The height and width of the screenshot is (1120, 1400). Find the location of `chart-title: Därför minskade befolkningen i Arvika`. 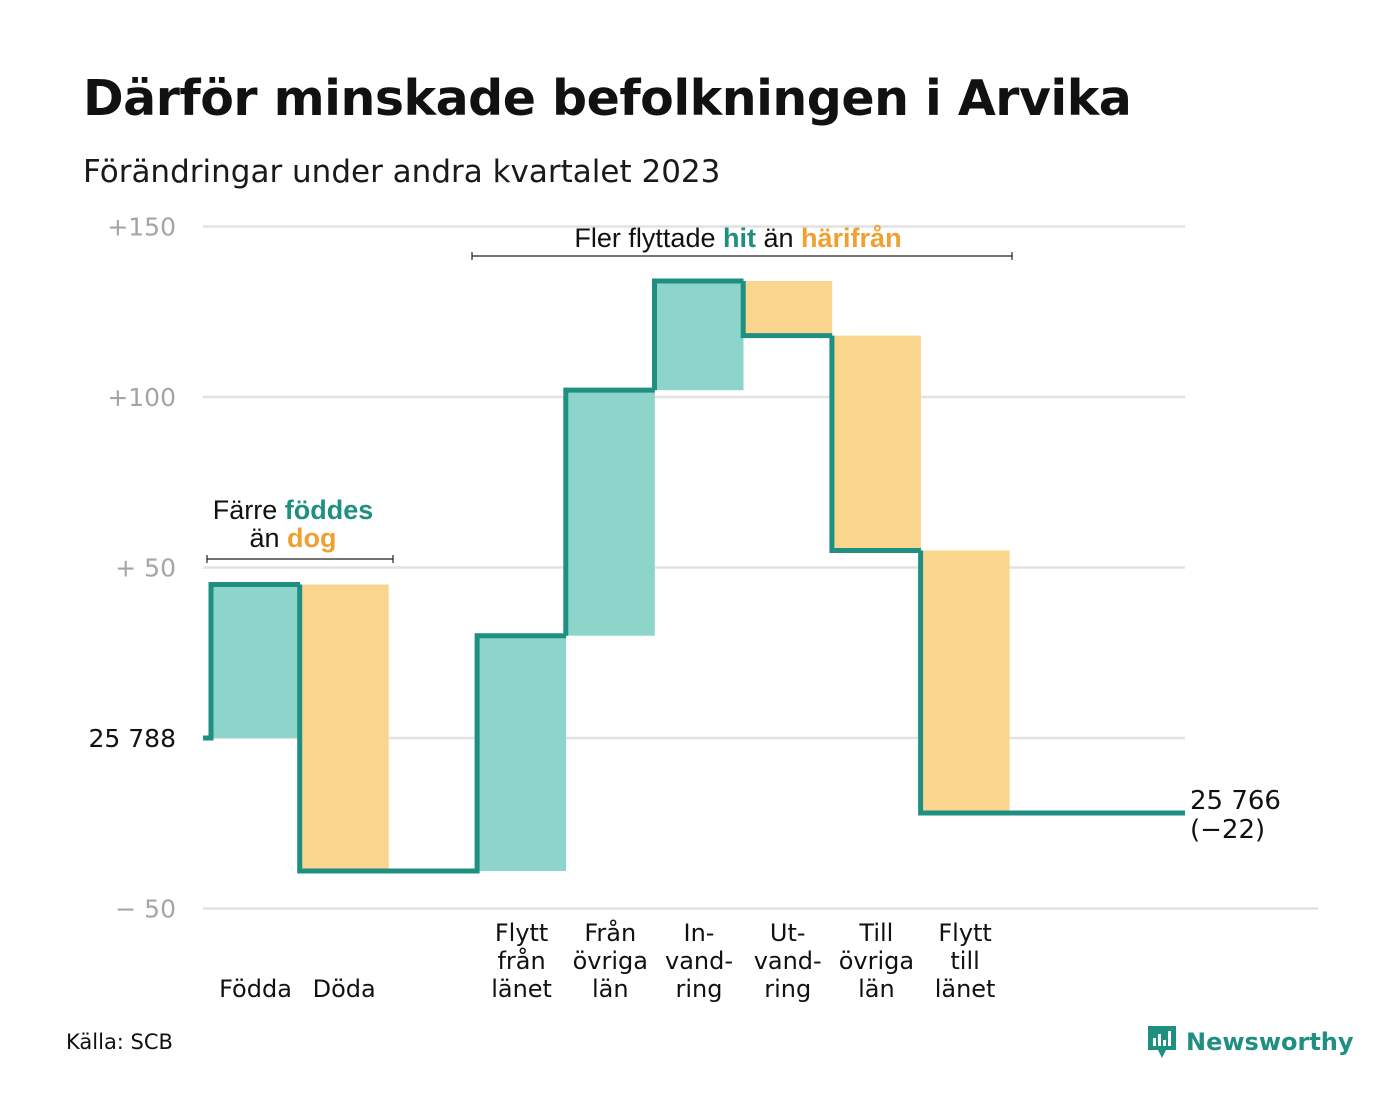

chart-title: Därför minskade befolkningen i Arvika is located at coordinates (607, 98).